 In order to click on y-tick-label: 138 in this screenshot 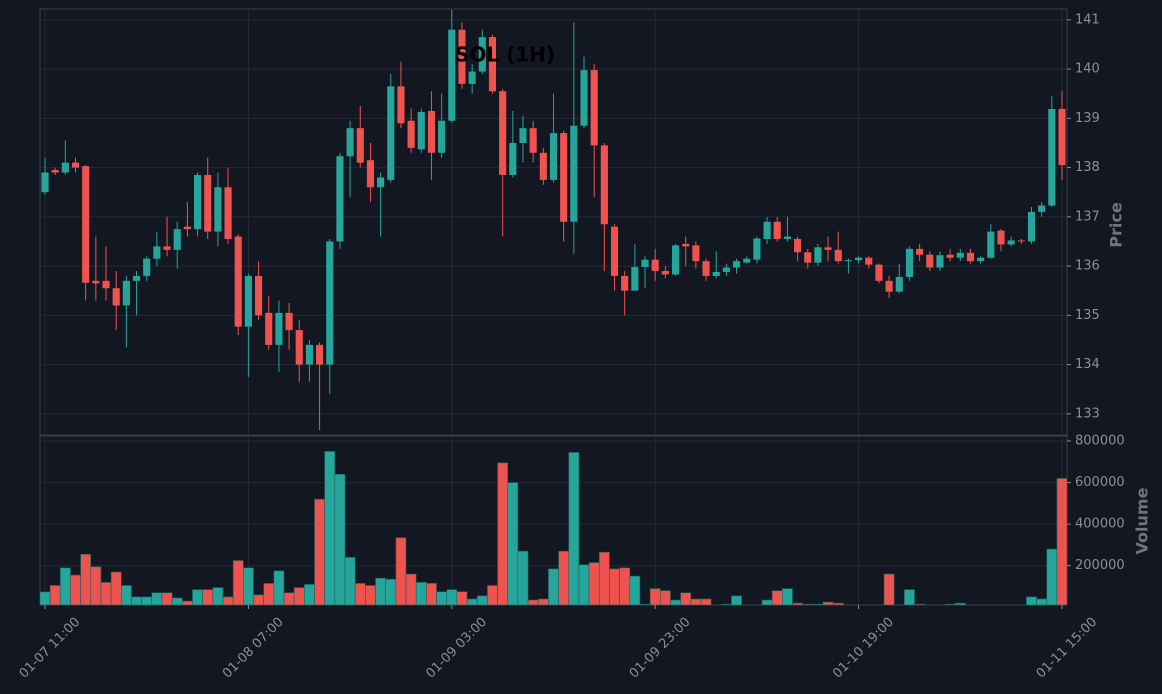, I will do `click(1087, 167)`.